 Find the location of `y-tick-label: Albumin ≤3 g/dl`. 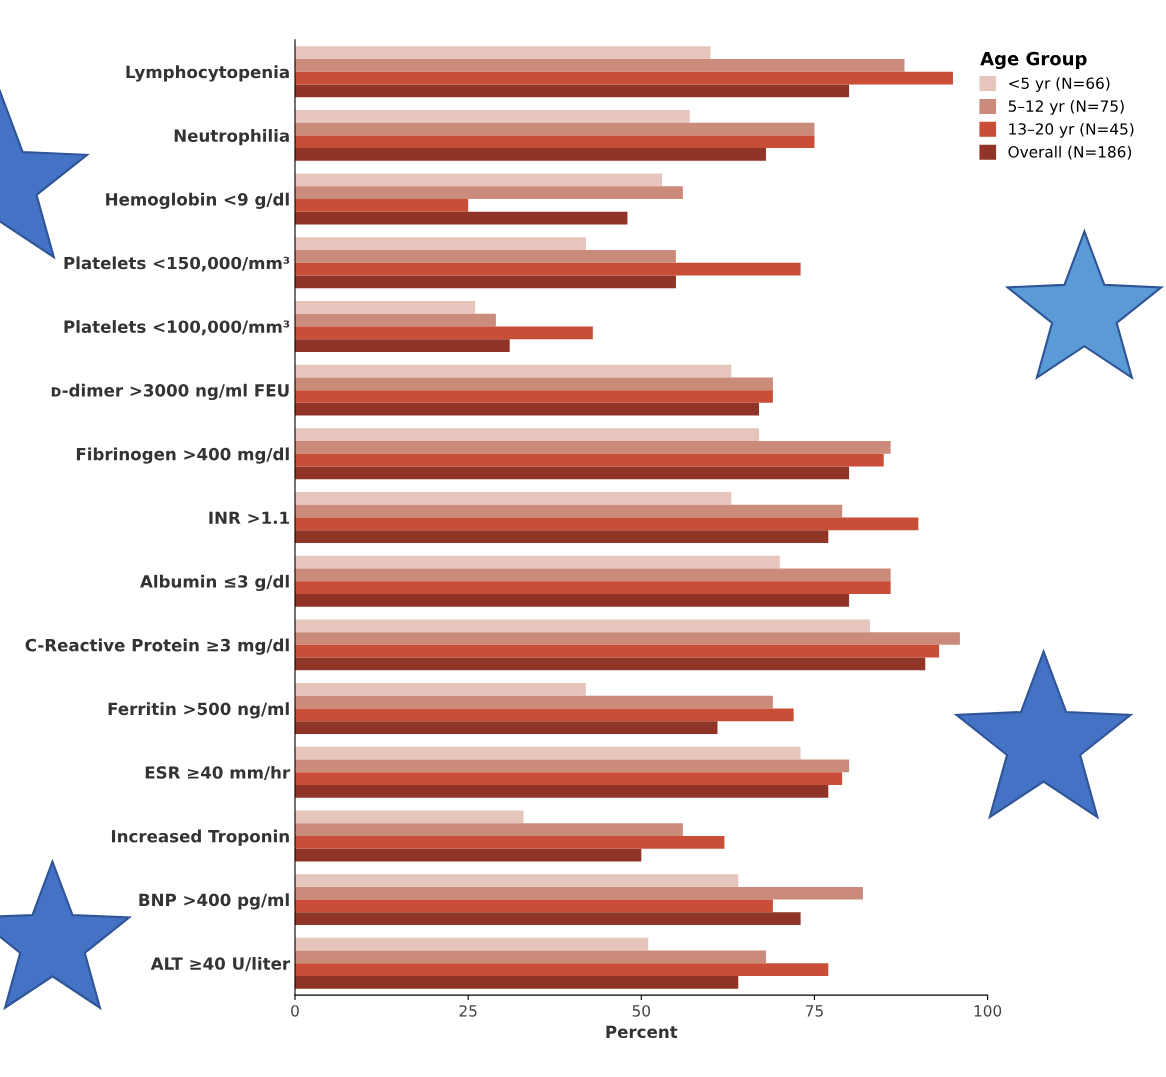

y-tick-label: Albumin ≤3 g/dl is located at coordinates (214, 583).